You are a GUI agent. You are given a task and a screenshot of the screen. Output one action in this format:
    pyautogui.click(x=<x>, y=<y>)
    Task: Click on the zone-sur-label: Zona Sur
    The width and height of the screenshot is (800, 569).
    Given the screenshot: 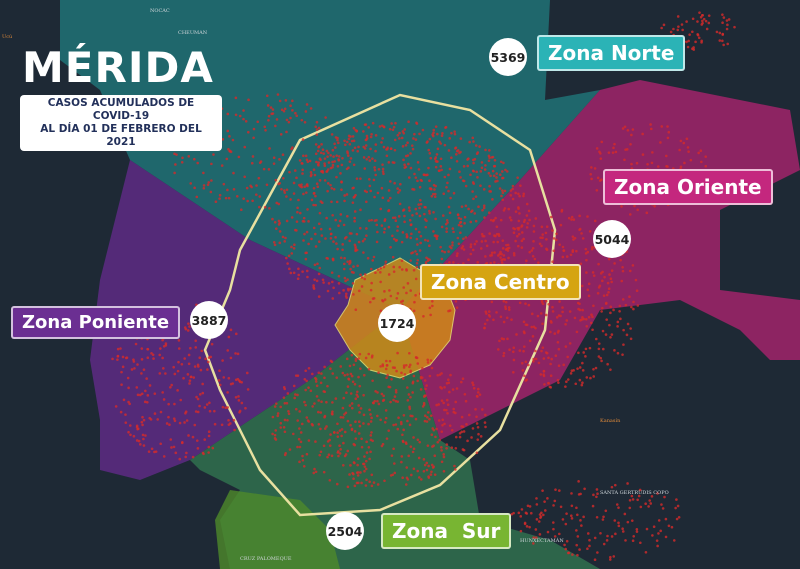 What is the action you would take?
    pyautogui.click(x=446, y=531)
    